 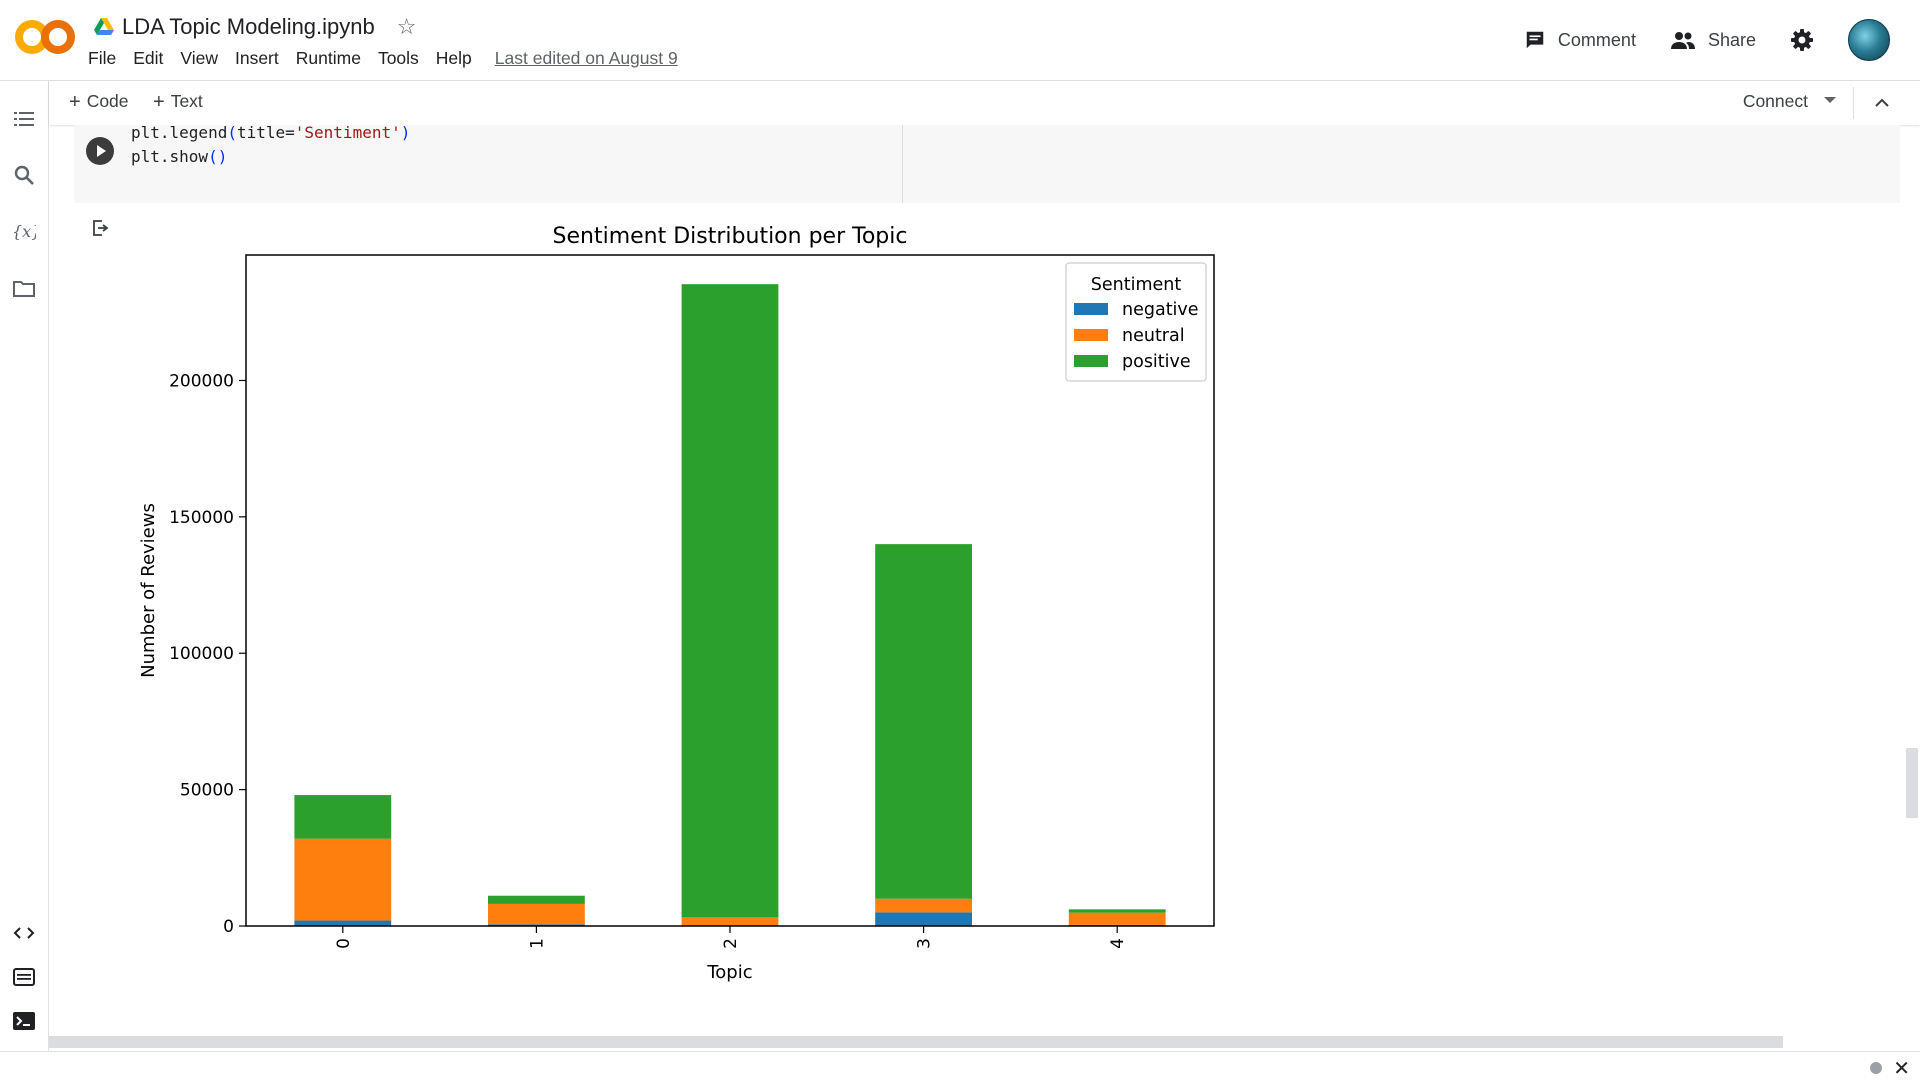 What do you see at coordinates (1136, 285) in the screenshot?
I see `legend-title: Sentiment` at bounding box center [1136, 285].